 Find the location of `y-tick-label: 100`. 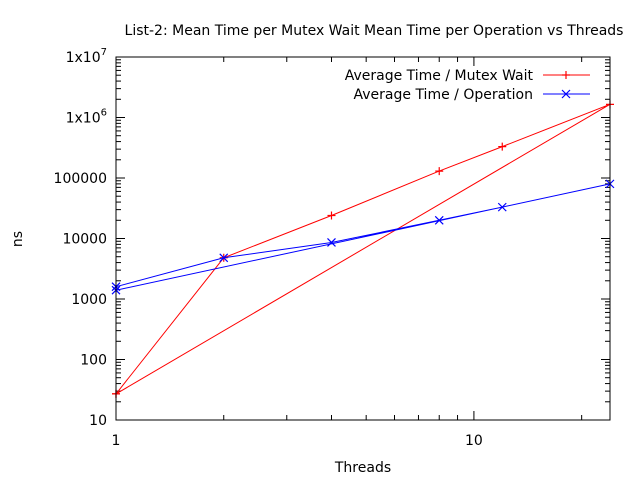

y-tick-label: 100 is located at coordinates (93, 361).